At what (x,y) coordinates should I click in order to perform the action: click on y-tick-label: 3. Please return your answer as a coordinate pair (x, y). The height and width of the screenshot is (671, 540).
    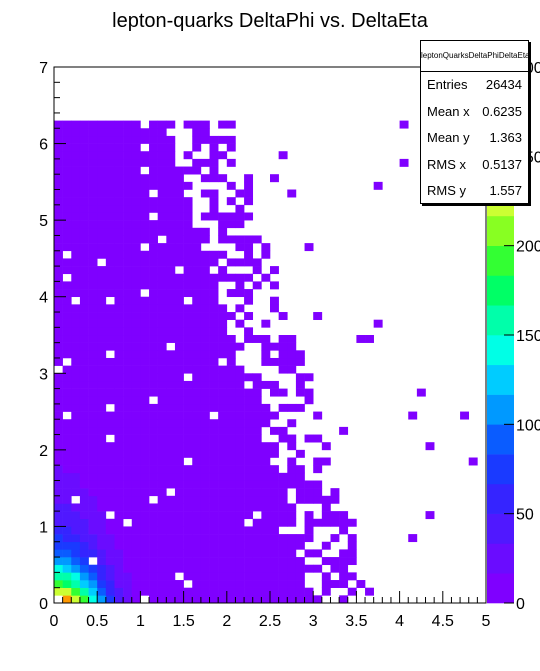
    Looking at the image, I should click on (43, 374).